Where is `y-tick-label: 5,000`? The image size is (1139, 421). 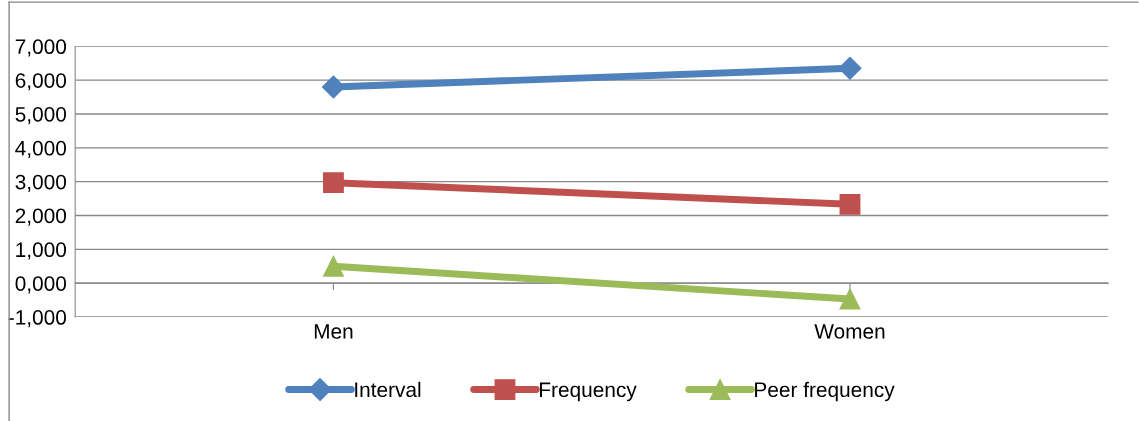
y-tick-label: 5,000 is located at coordinates (41, 115).